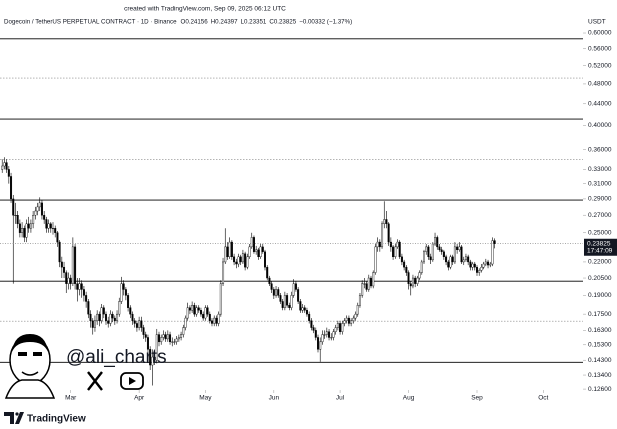 This screenshot has height=429, width=617. I want to click on y-tick-label: 0.16300, so click(600, 330).